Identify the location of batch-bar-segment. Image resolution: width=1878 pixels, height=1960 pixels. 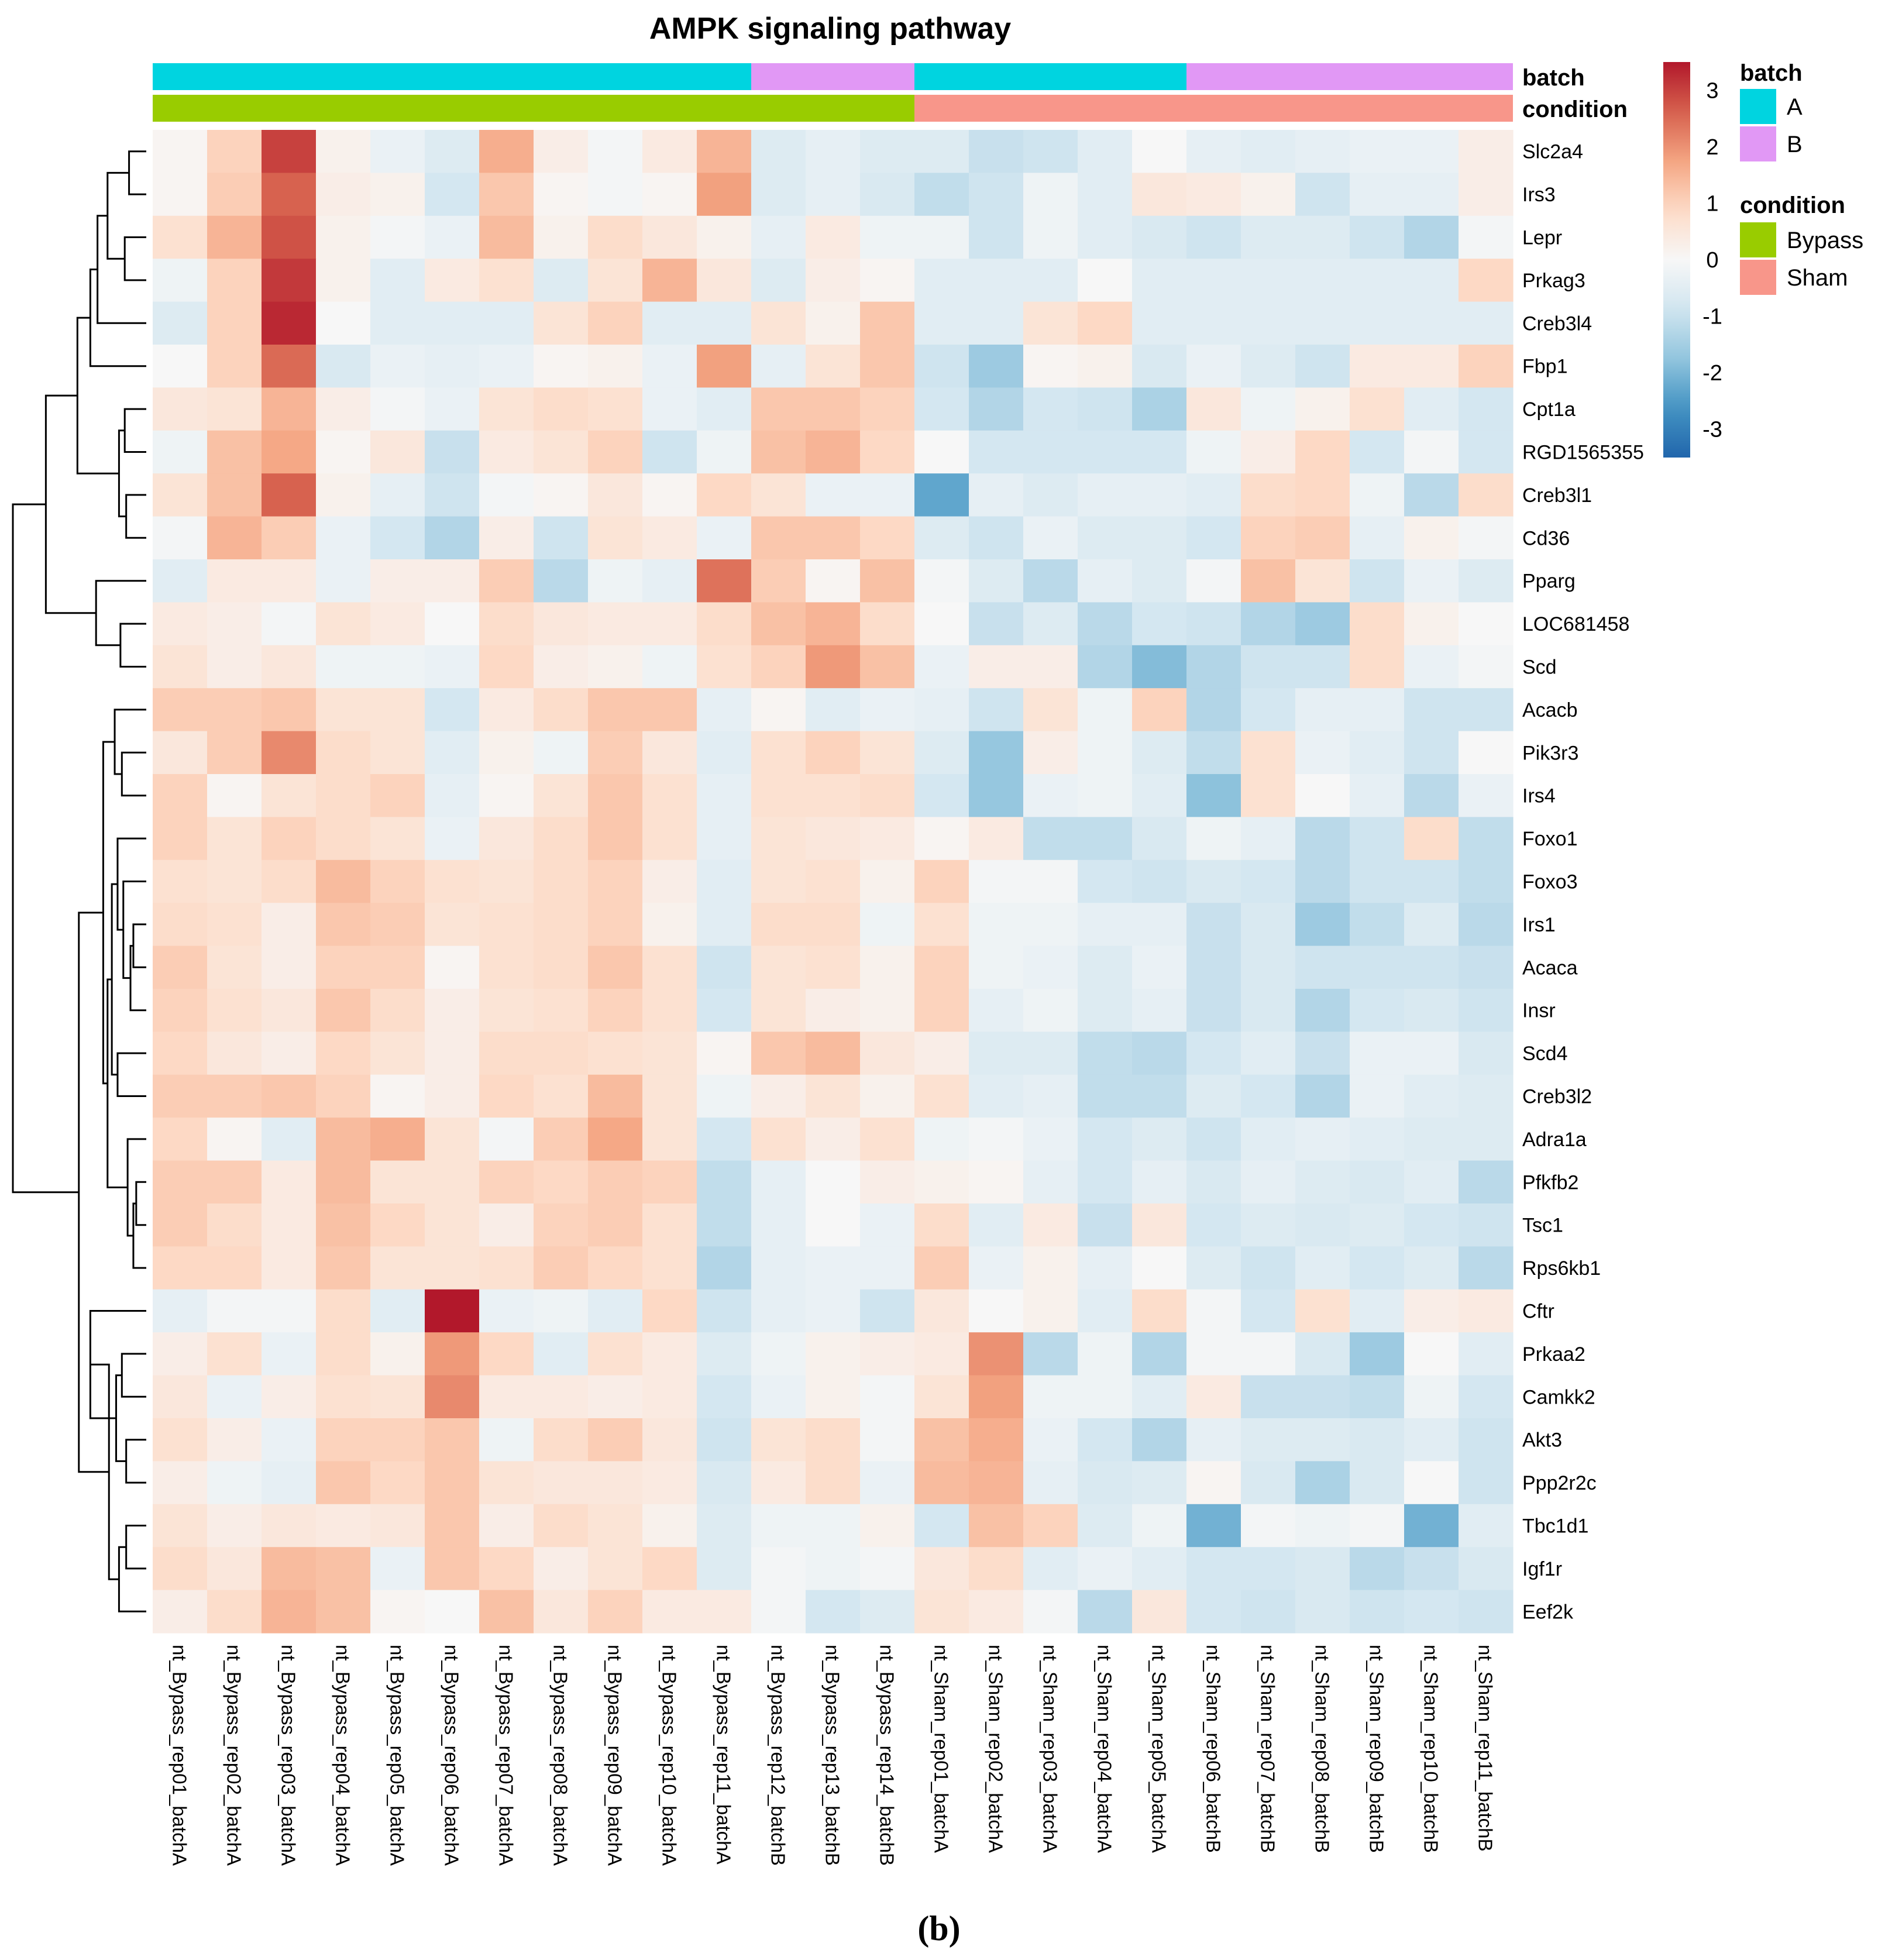
(833, 76).